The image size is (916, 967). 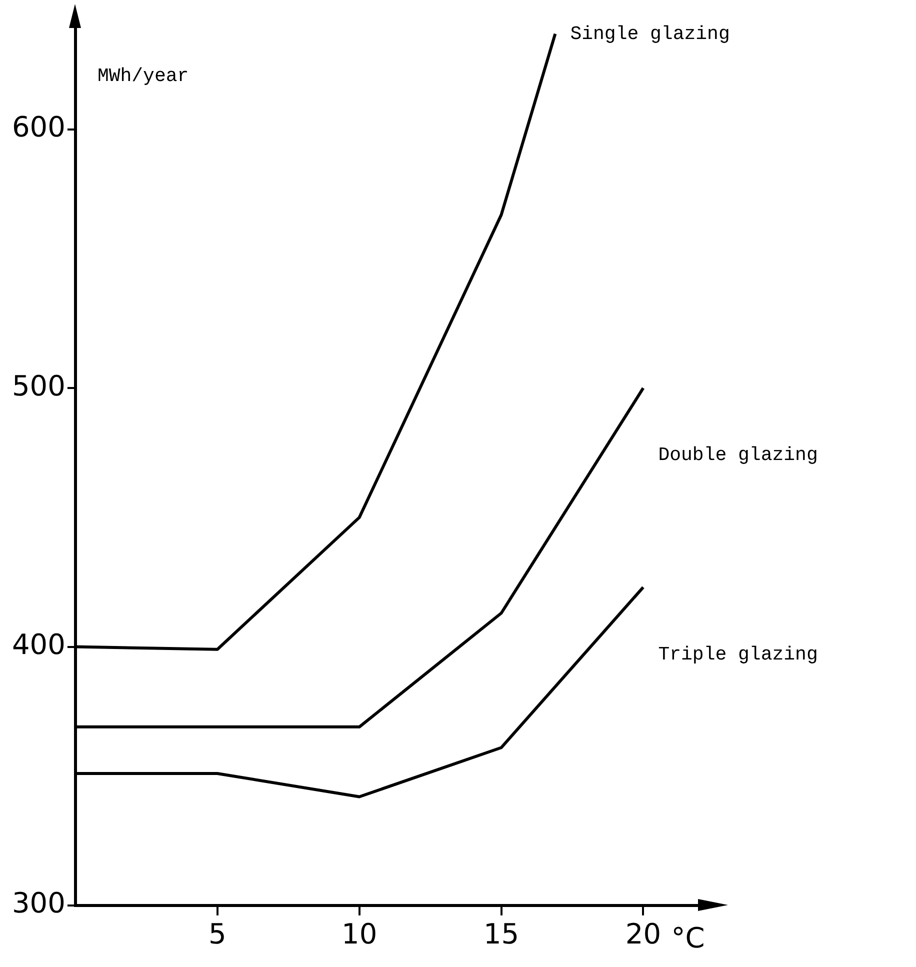 I want to click on x-tick-label: 20, so click(x=643, y=933).